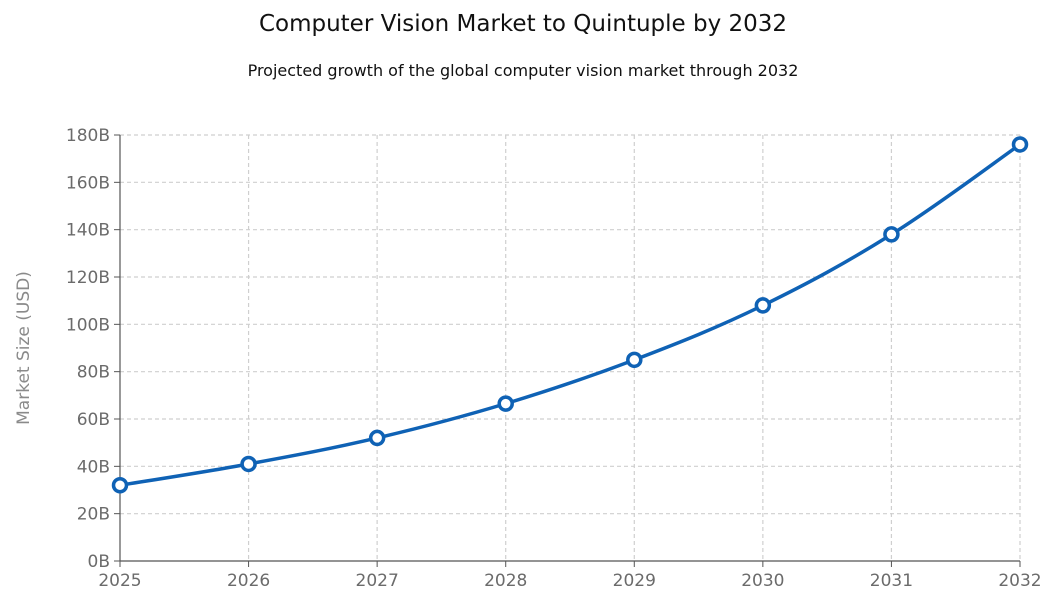 Image resolution: width=1056 pixels, height=605 pixels. I want to click on x-axis-ticks: 2025 2026 2027 2028 2029 2030 2031 2032, so click(570, 576).